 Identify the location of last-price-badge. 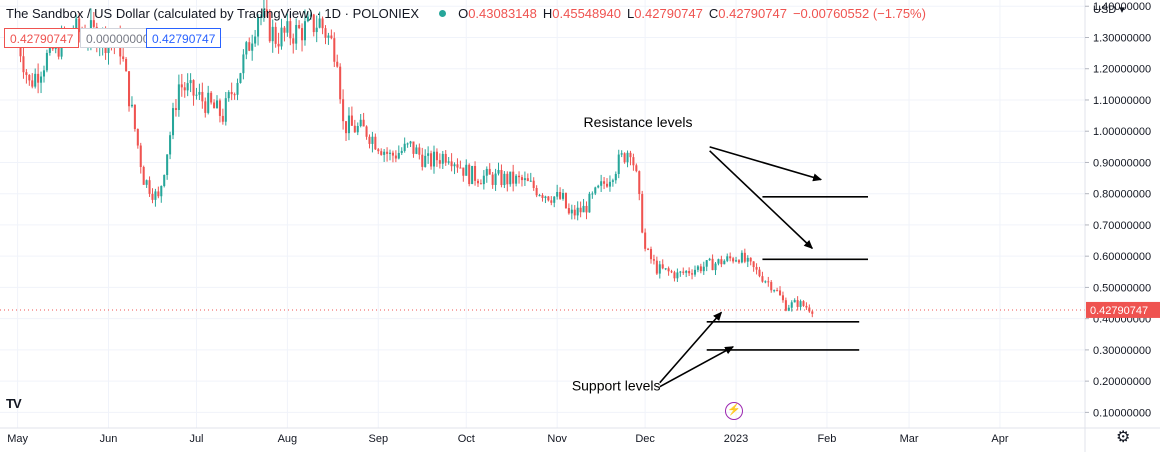
(1123, 309).